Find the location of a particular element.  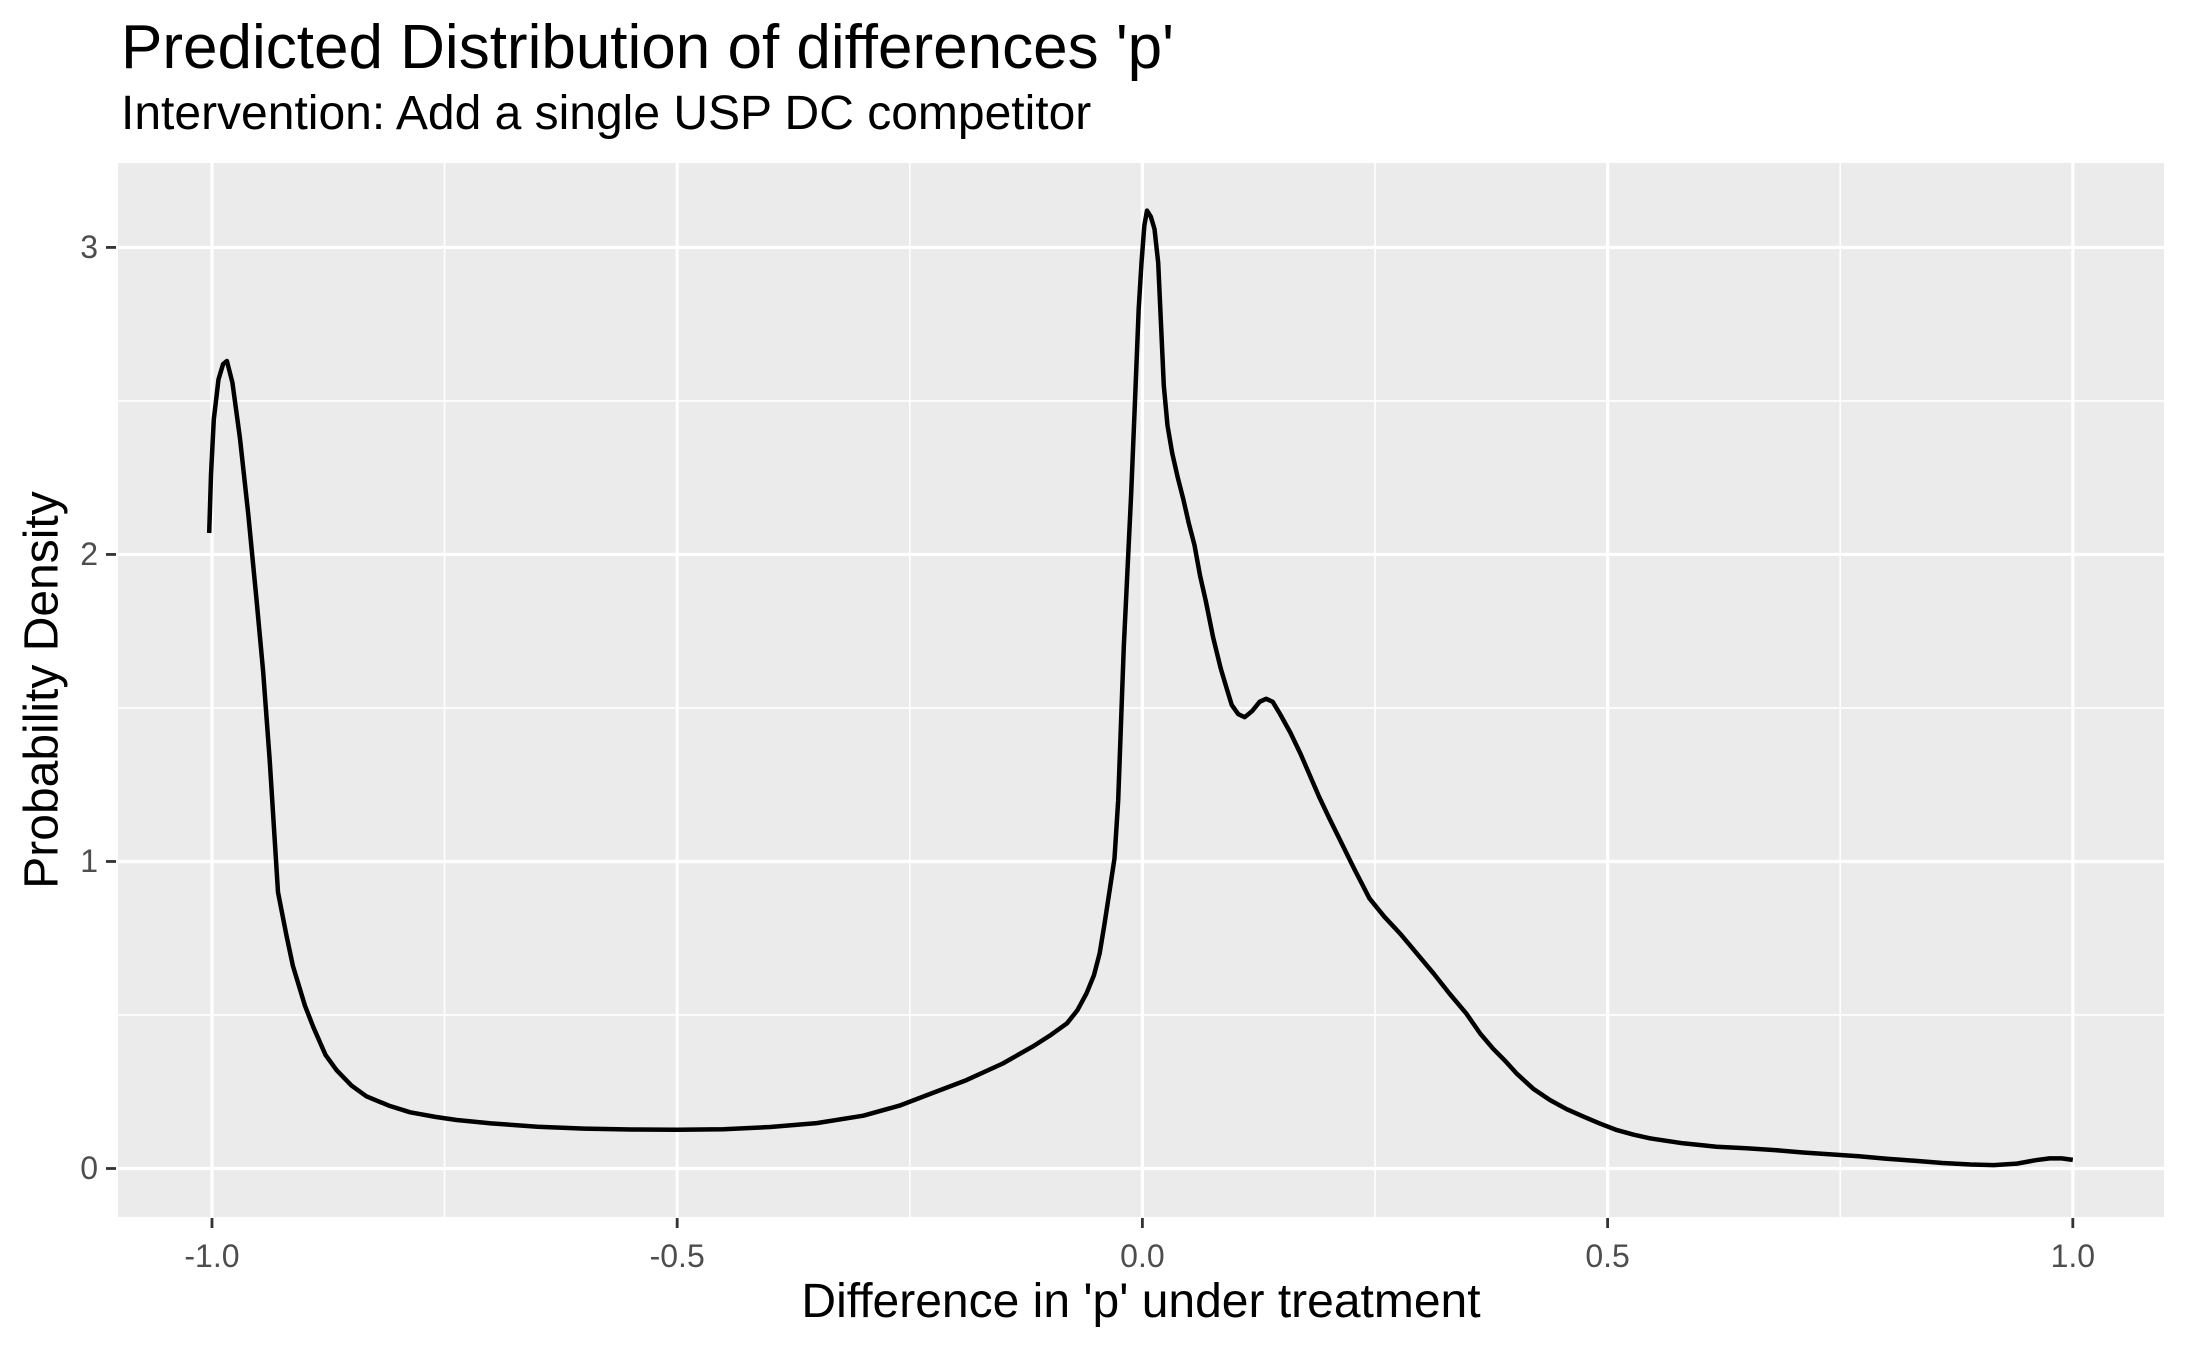

x-tick-label: -1.0 is located at coordinates (212, 1256).